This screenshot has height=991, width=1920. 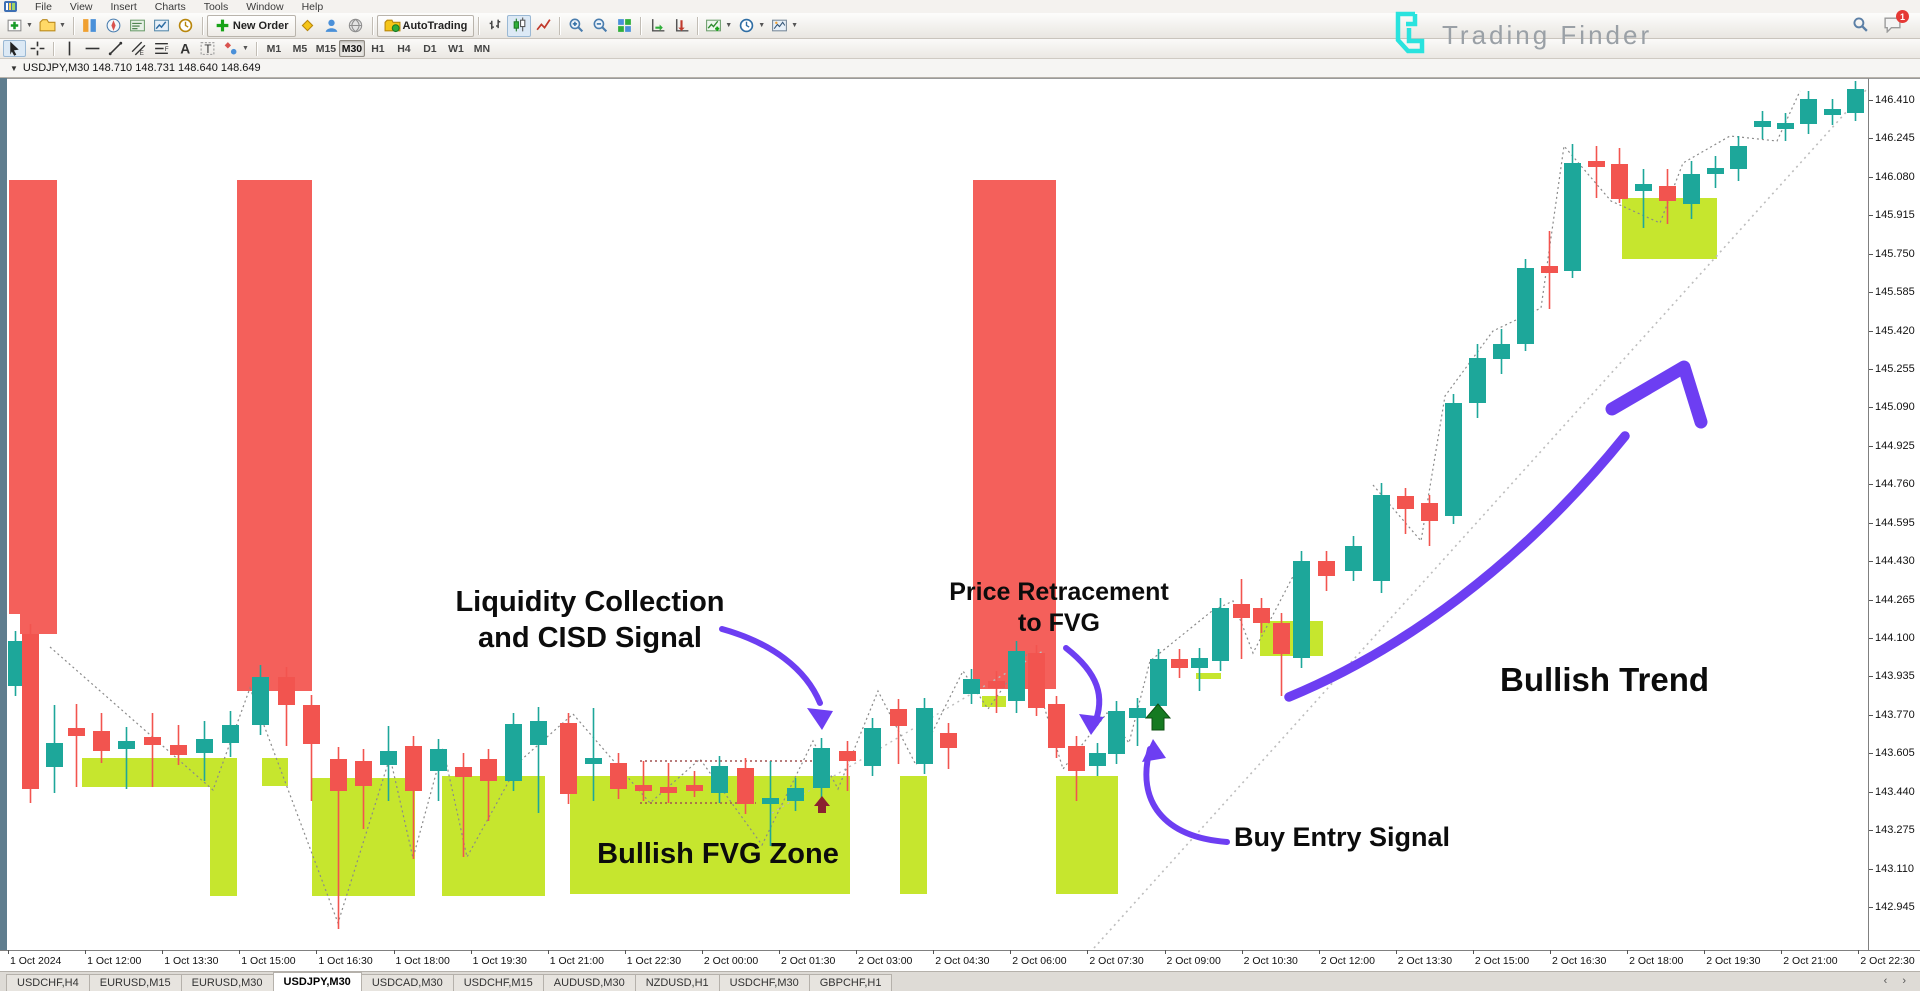 What do you see at coordinates (300, 48) in the screenshot?
I see `timeframe-m5: M5` at bounding box center [300, 48].